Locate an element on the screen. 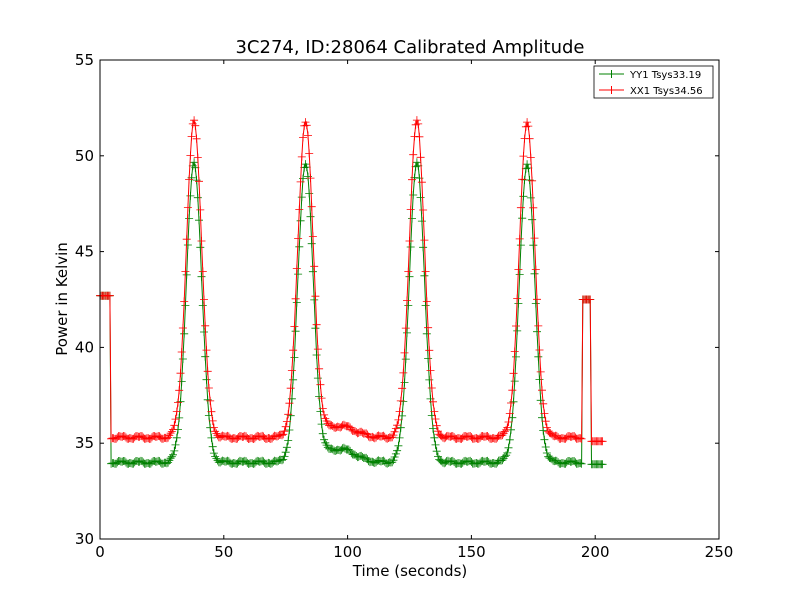 Image resolution: width=800 pixels, height=600 pixels. y-tick-label: 45 is located at coordinates (84, 252).